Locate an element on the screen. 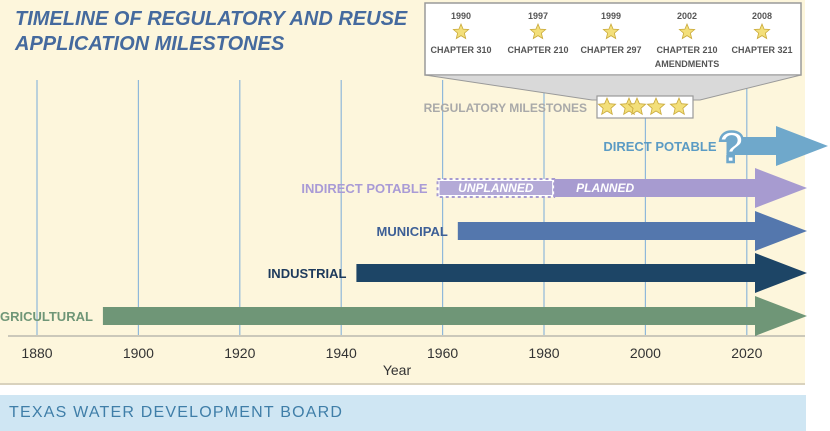 The height and width of the screenshot is (431, 830). tick-label-1880: 1880 is located at coordinates (36, 353).